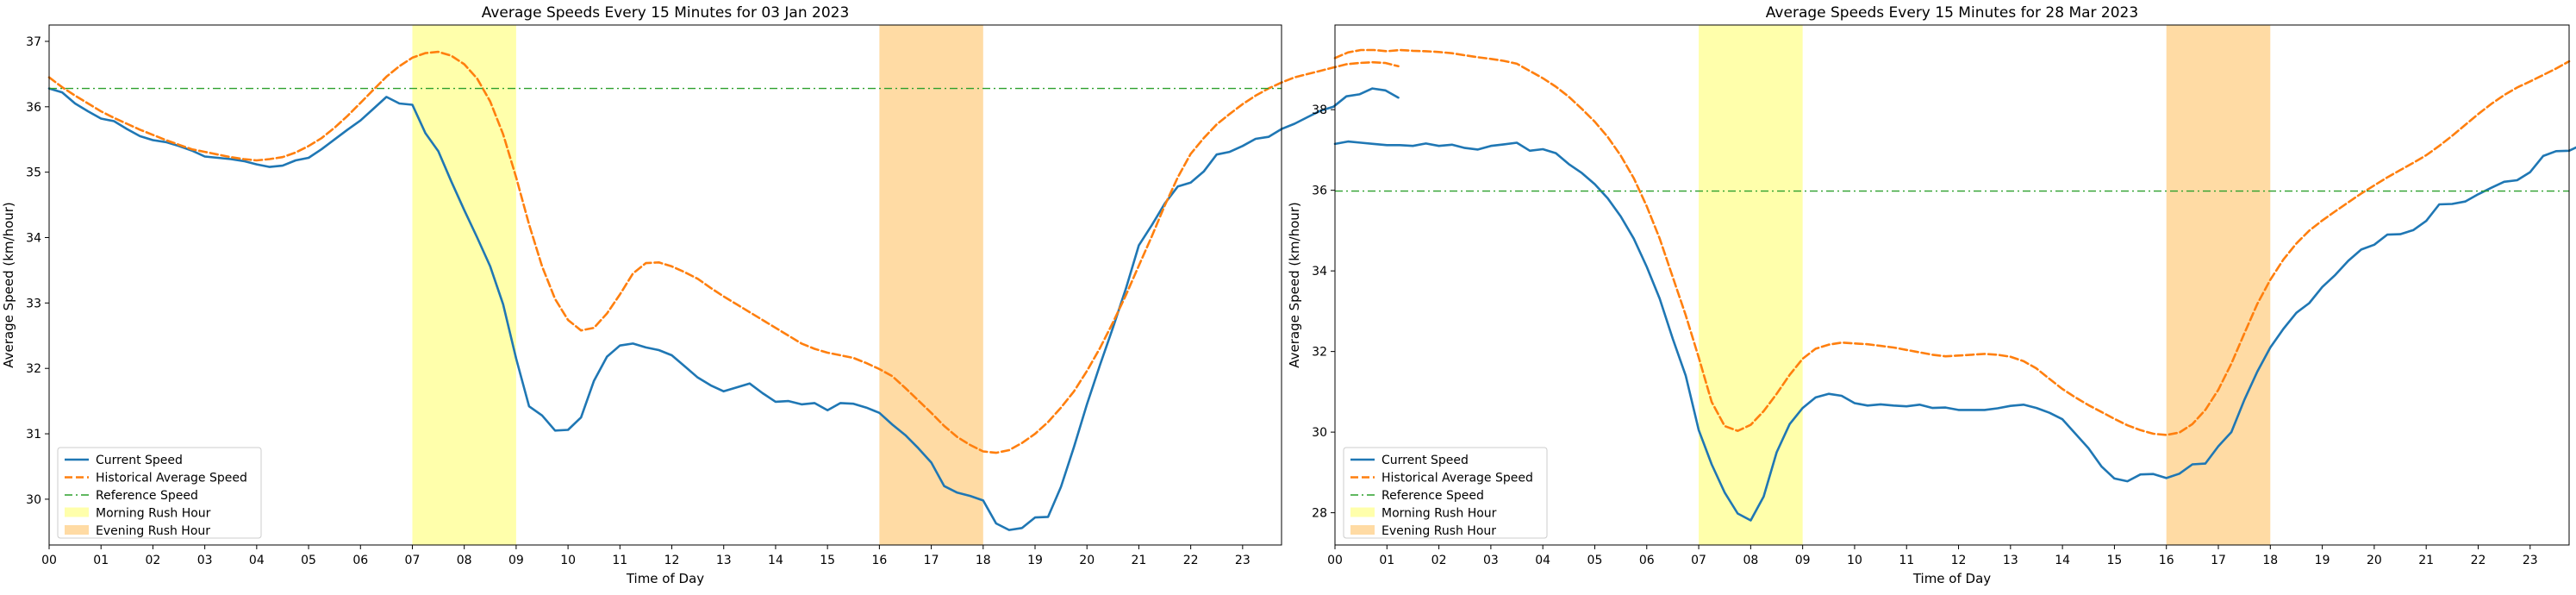 The image size is (2576, 595). What do you see at coordinates (308, 561) in the screenshot?
I see `x-tick-label: 05` at bounding box center [308, 561].